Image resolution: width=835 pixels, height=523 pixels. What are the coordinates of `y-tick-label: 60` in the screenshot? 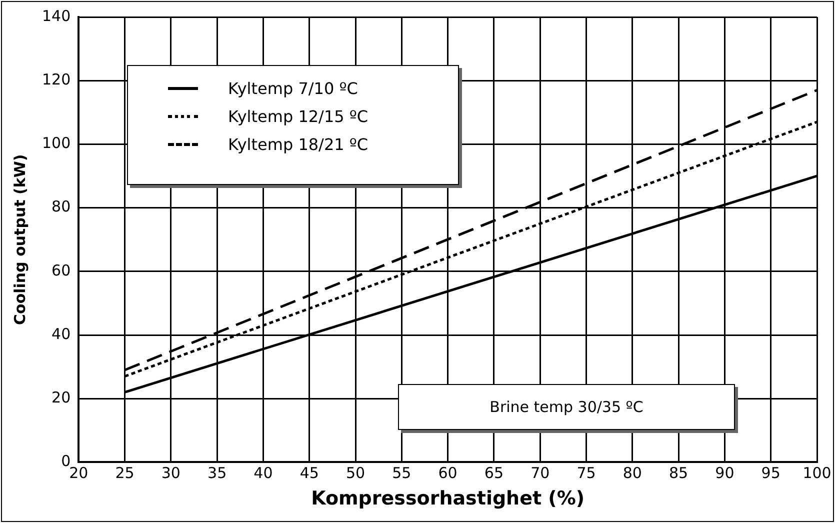 It's located at (61, 270).